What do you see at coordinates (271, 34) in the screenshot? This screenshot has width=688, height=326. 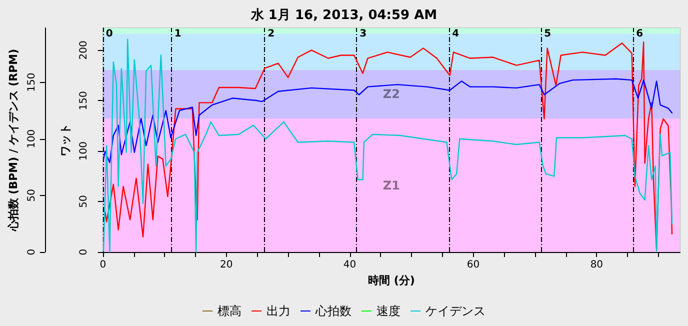 I see `annotation: 2` at bounding box center [271, 34].